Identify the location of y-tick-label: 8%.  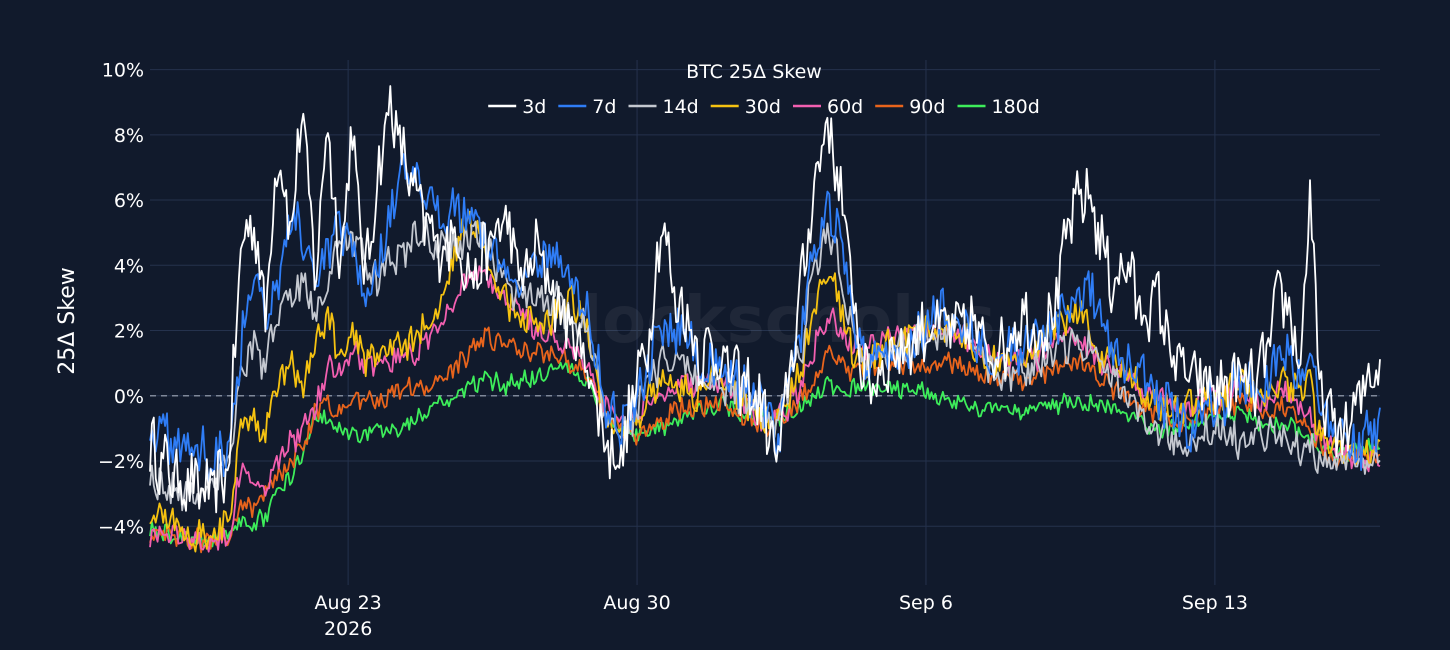
(129, 136).